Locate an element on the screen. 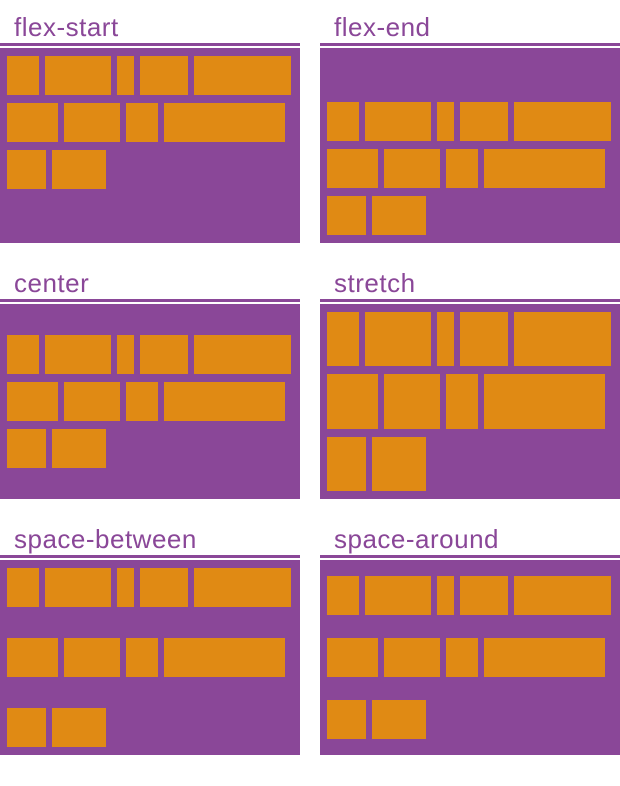 This screenshot has height=786, width=620. panel-space-between: space-between is located at coordinates (150, 634).